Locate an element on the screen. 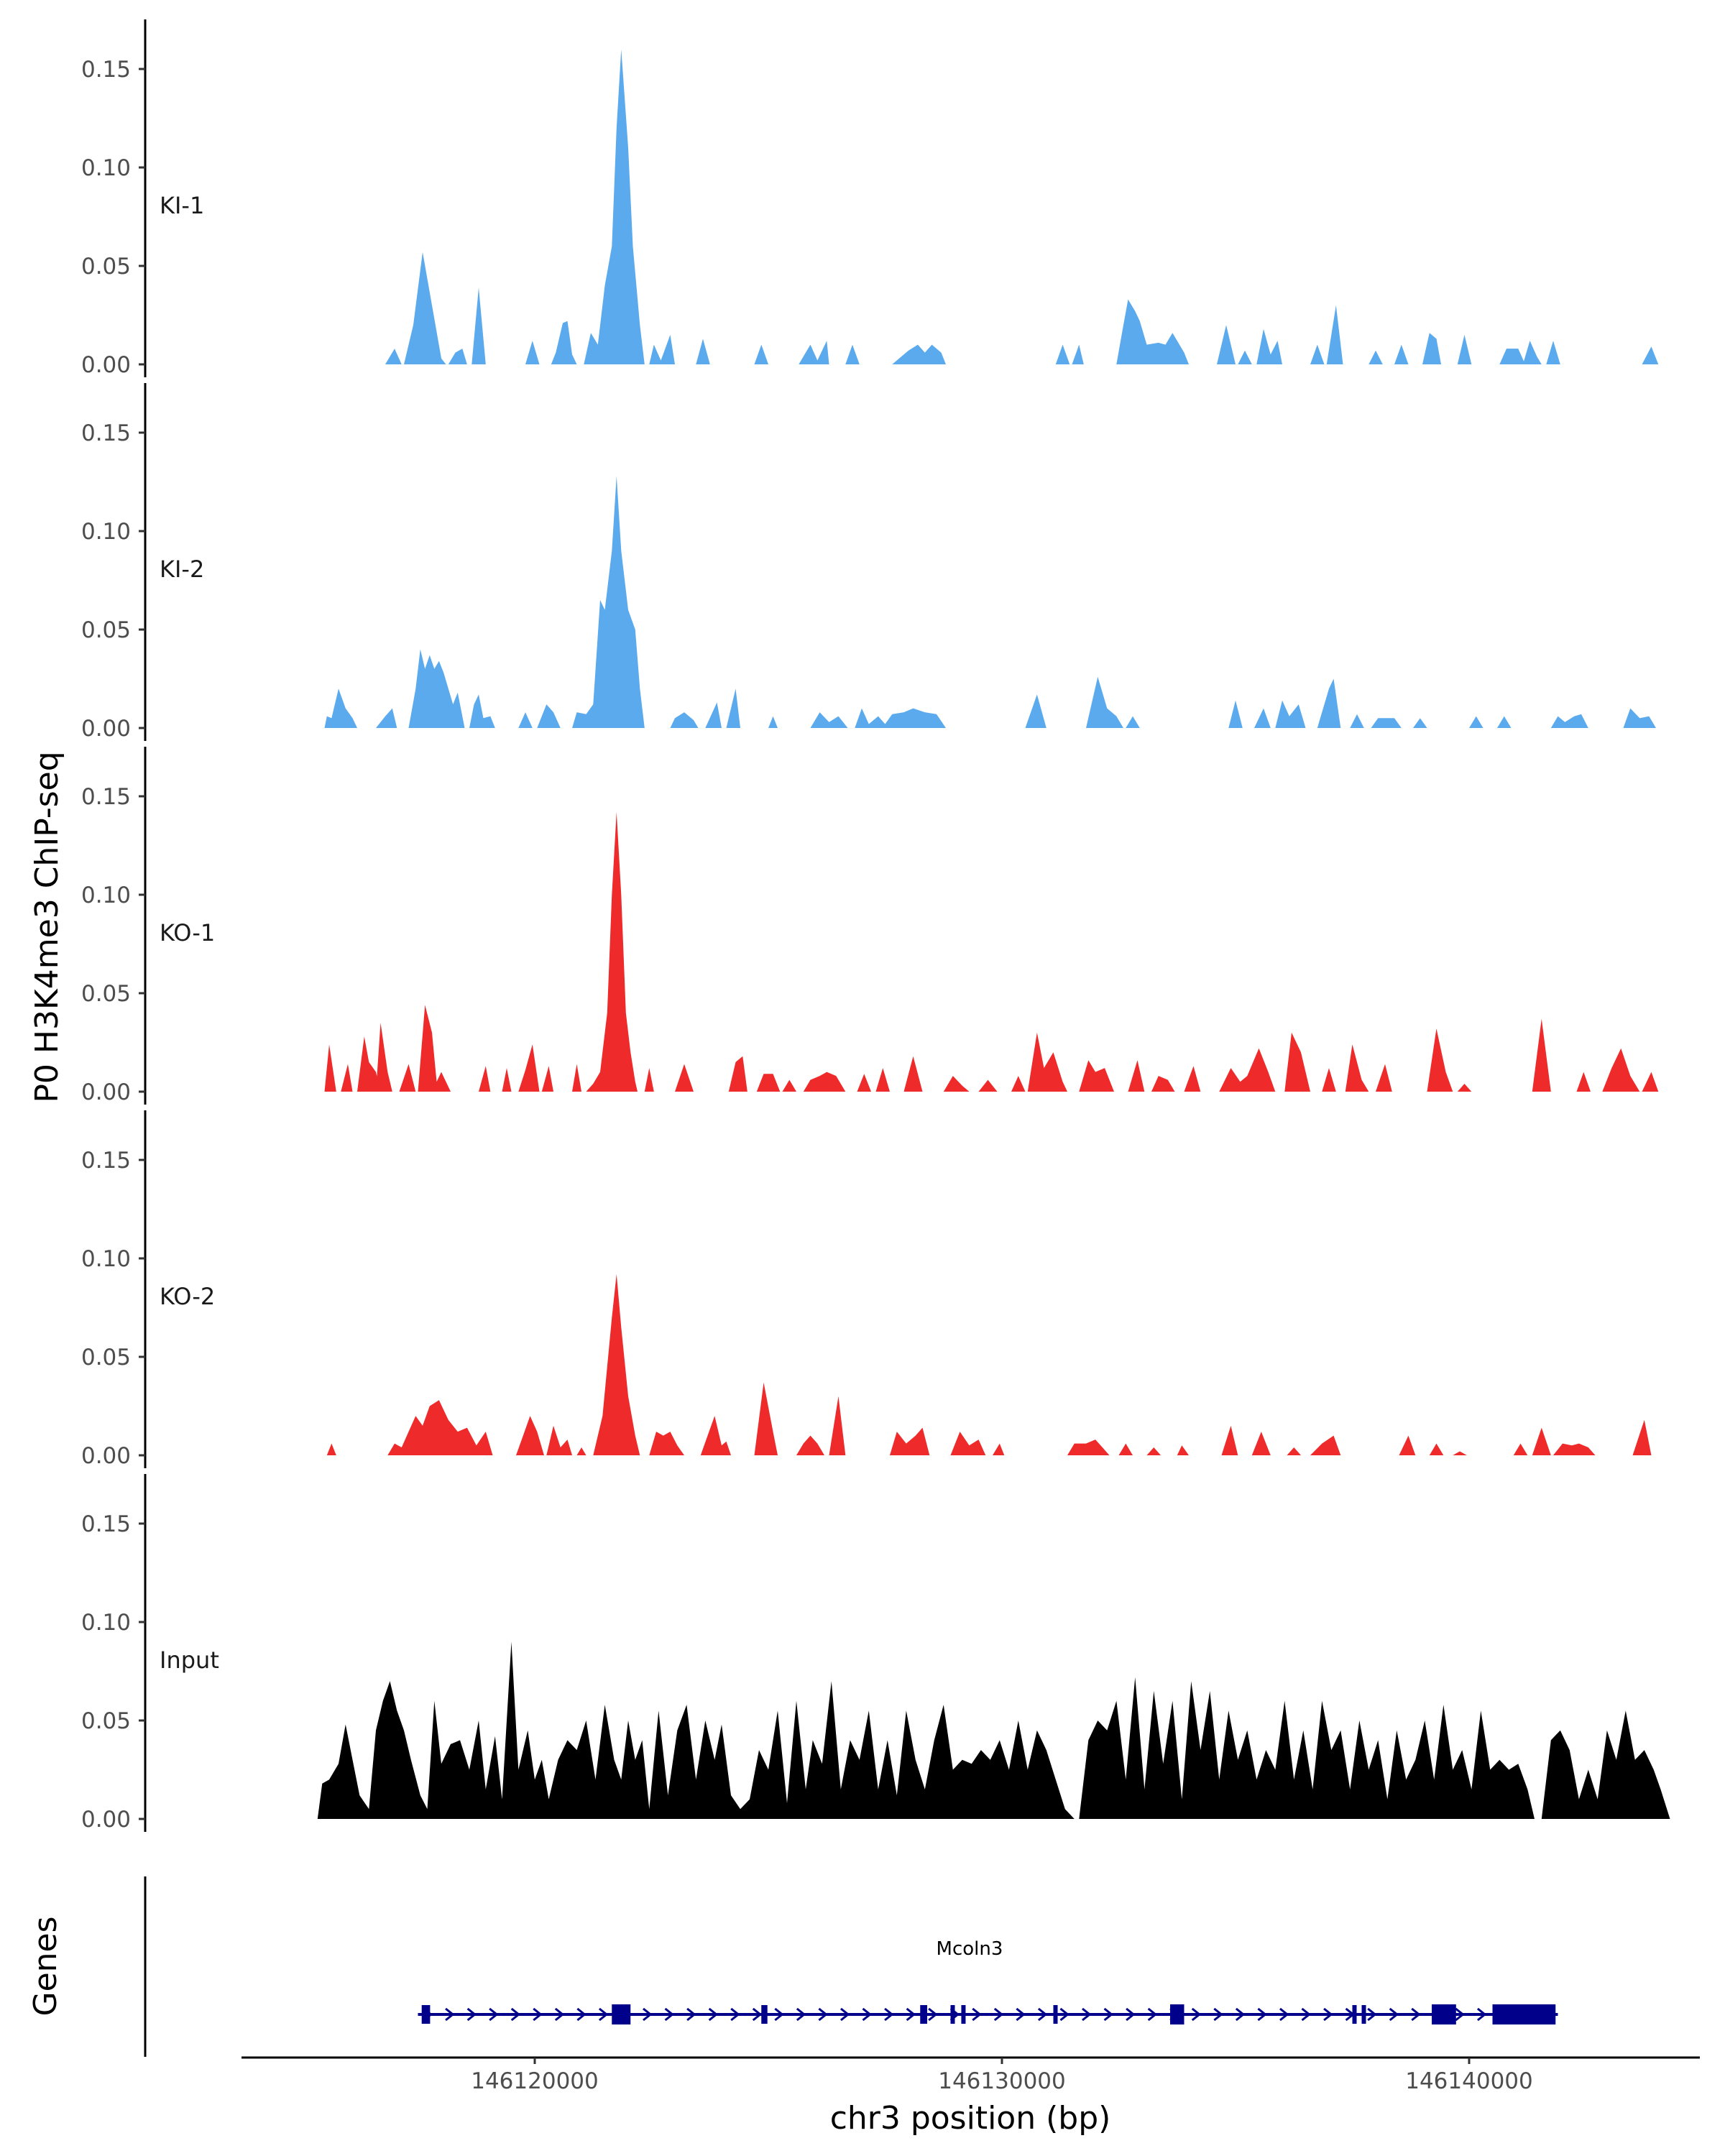  coverage-area-input is located at coordinates (993, 1730).